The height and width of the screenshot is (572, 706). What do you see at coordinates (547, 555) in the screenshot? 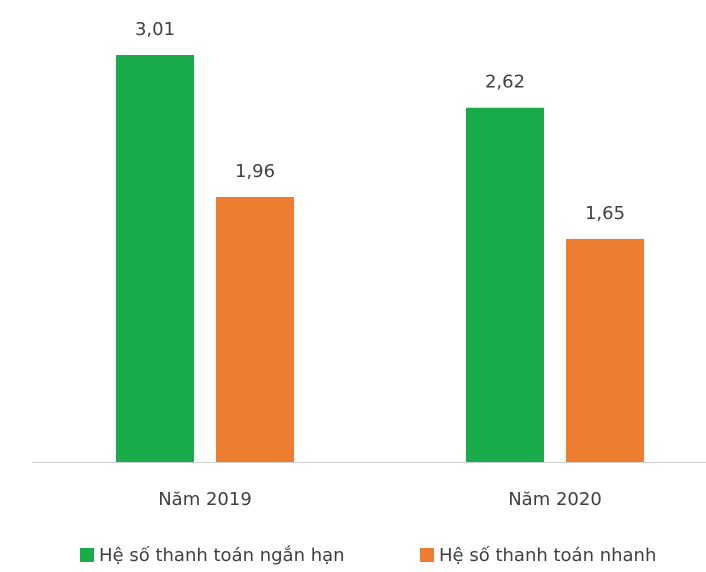
I see `legend-label: Hệ số thanh toán nhanh` at bounding box center [547, 555].